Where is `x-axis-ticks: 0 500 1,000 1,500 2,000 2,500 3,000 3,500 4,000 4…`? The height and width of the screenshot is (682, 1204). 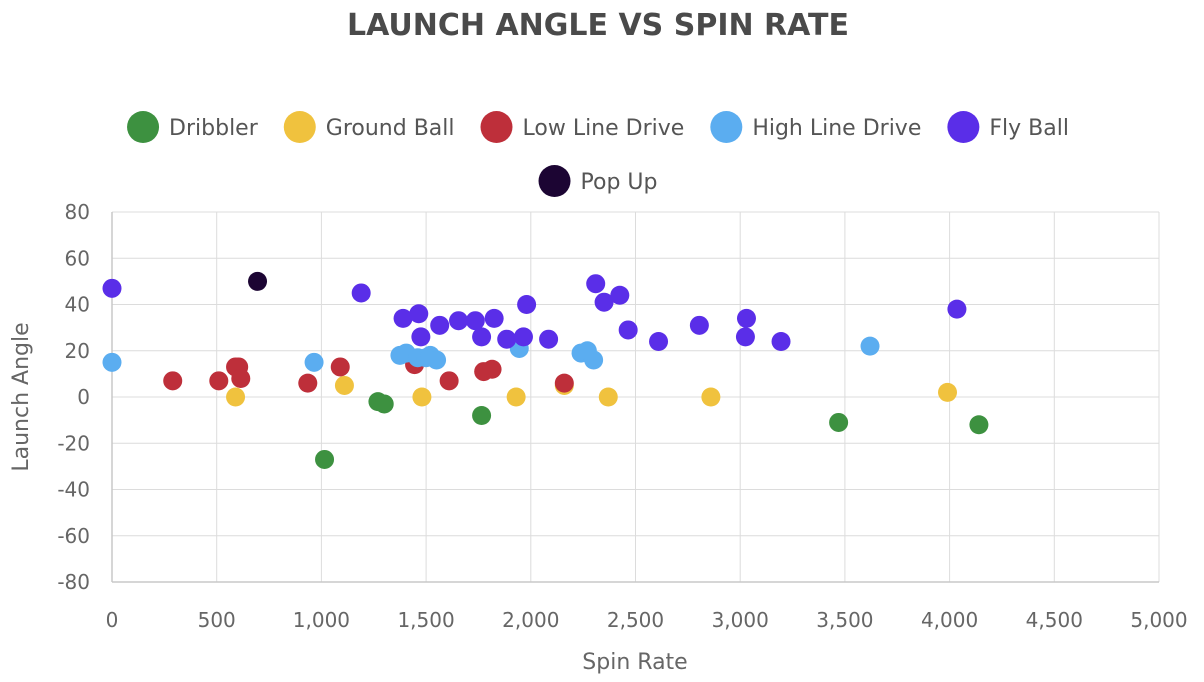
x-axis-ticks: 0 500 1,000 1,500 2,000 2,500 3,000 3,500 4,000 4… is located at coordinates (647, 620).